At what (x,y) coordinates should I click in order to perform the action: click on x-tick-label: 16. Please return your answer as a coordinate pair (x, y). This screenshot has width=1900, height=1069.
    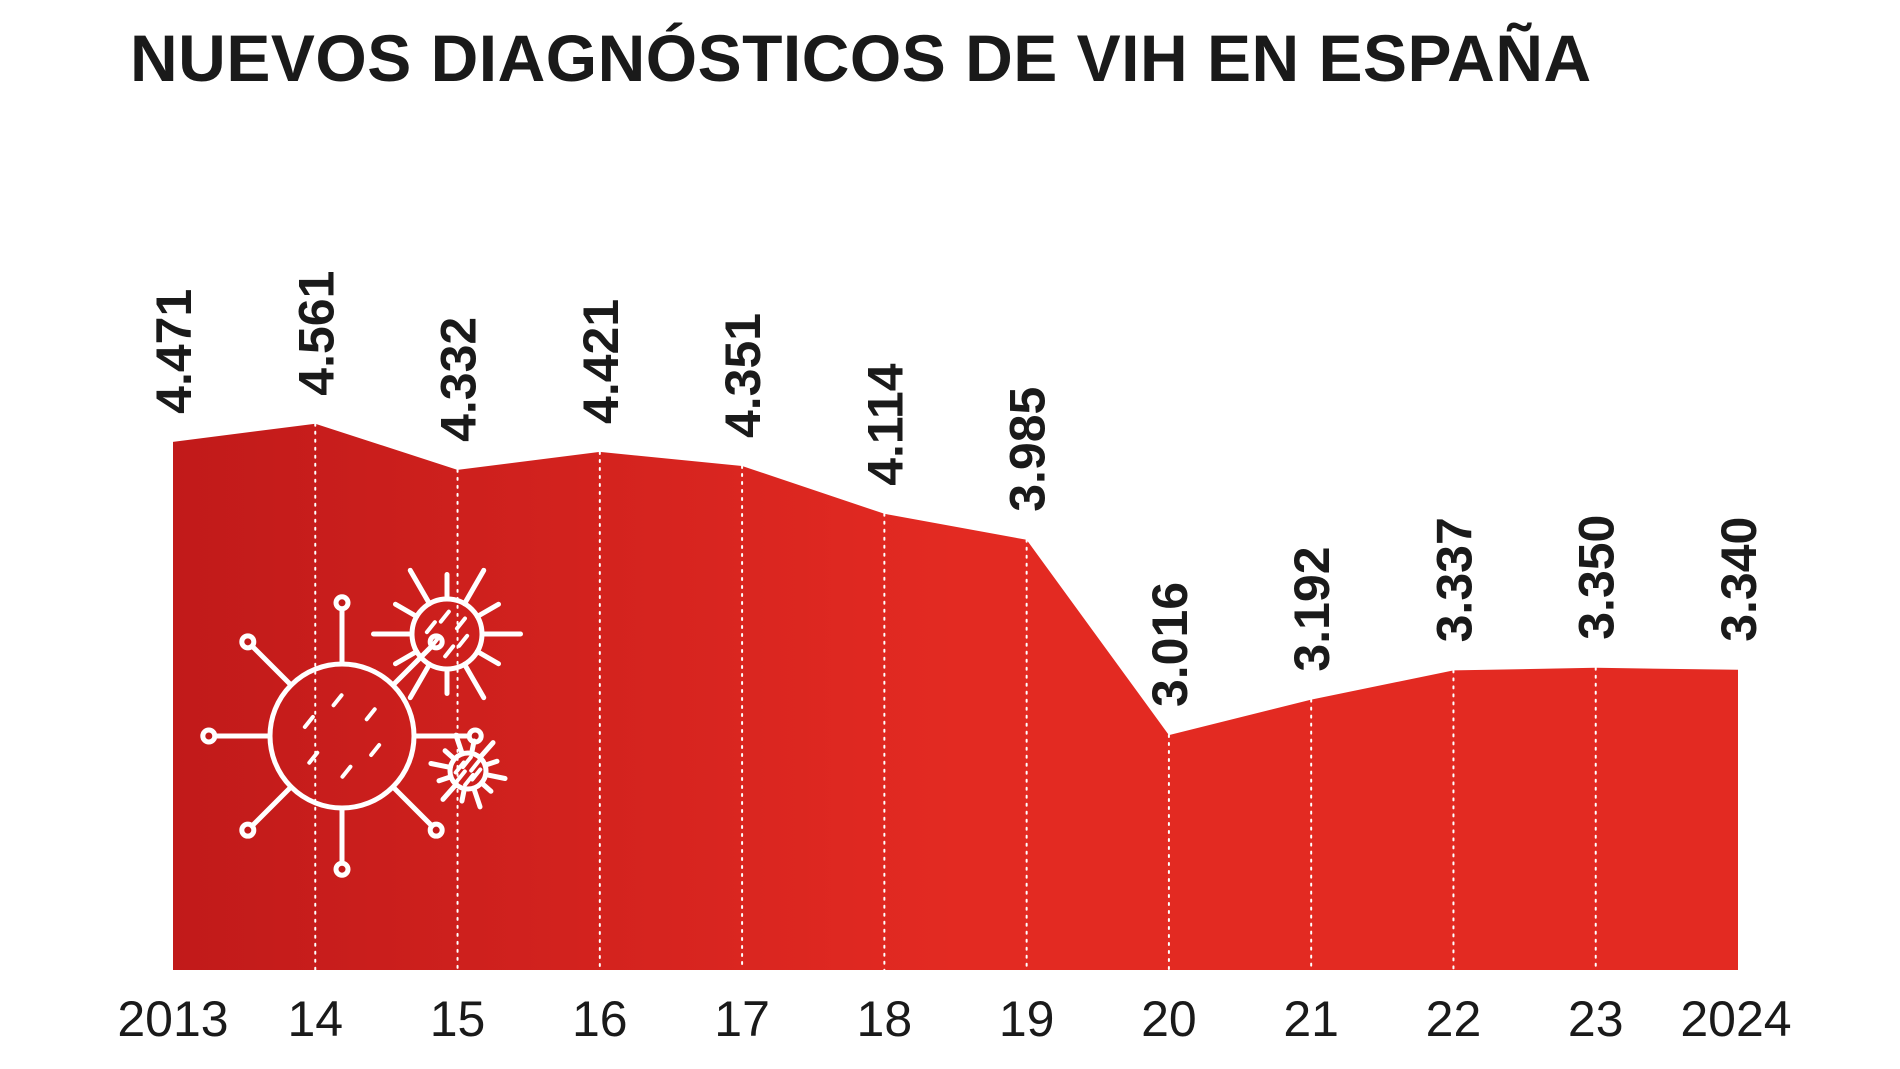
    Looking at the image, I should click on (600, 1019).